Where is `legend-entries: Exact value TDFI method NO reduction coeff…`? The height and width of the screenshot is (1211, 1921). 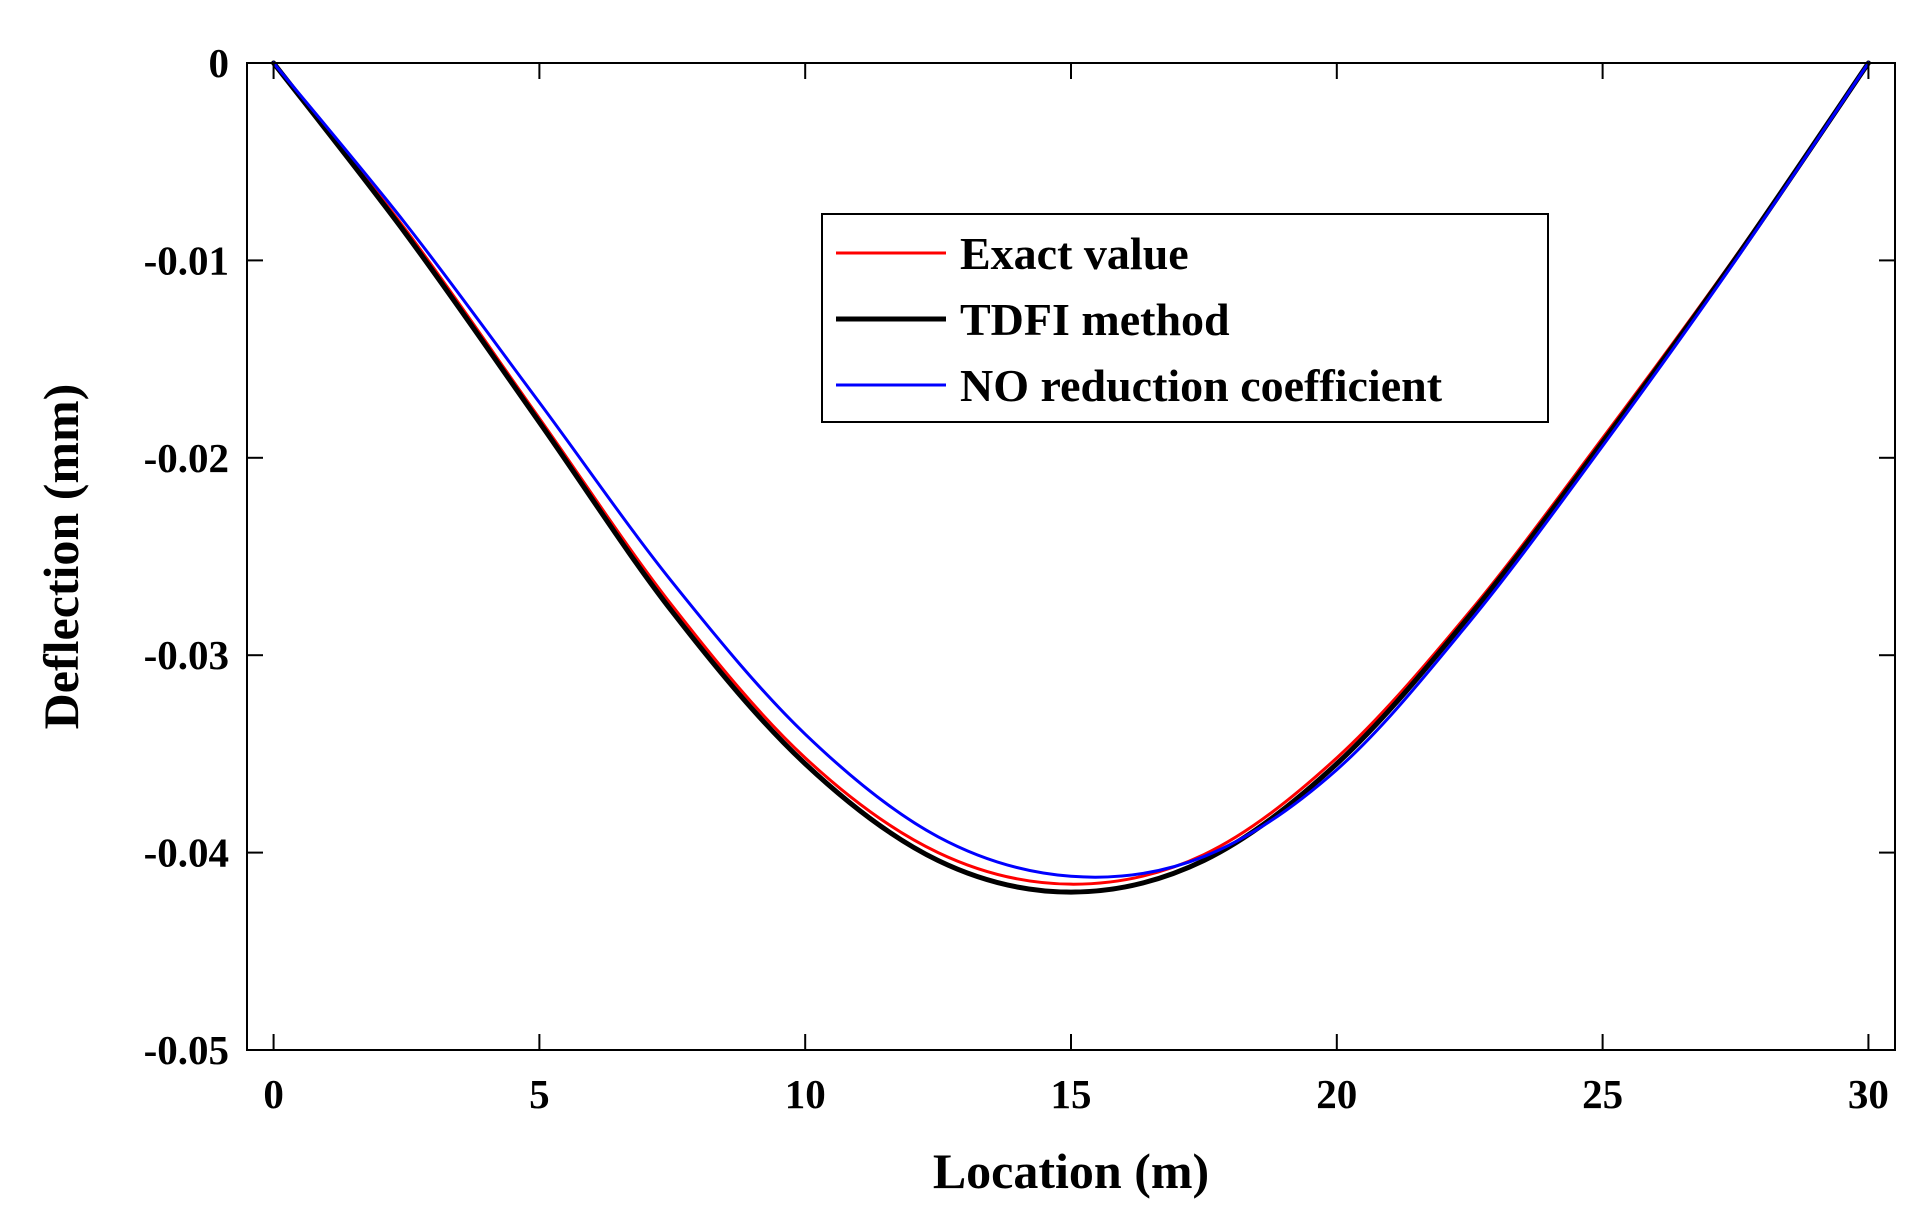
legend-entries: Exact value TDFI method NO reduction coeff… is located at coordinates (1139, 319).